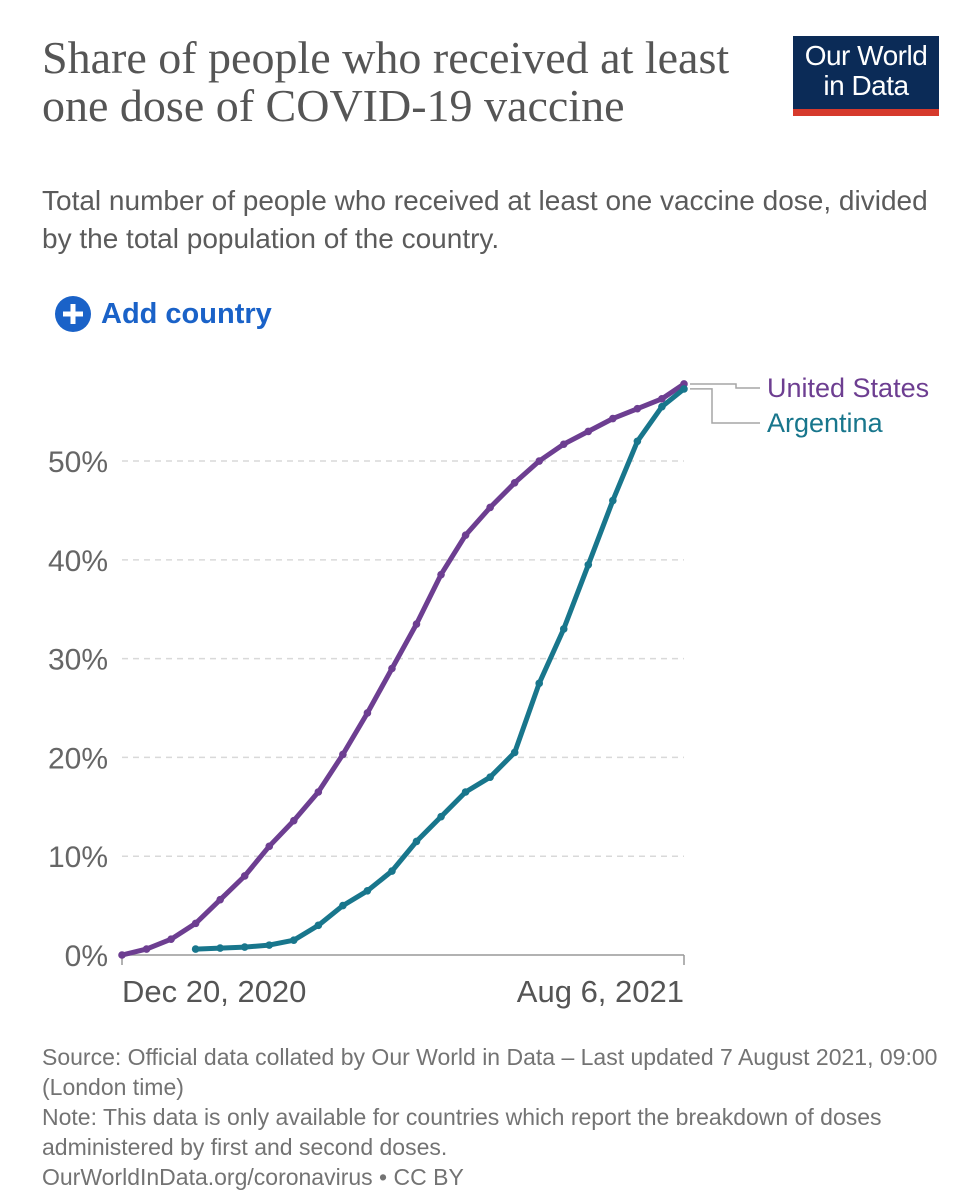 The height and width of the screenshot is (1200, 979). What do you see at coordinates (848, 388) in the screenshot?
I see `legend-label-united-states: United States` at bounding box center [848, 388].